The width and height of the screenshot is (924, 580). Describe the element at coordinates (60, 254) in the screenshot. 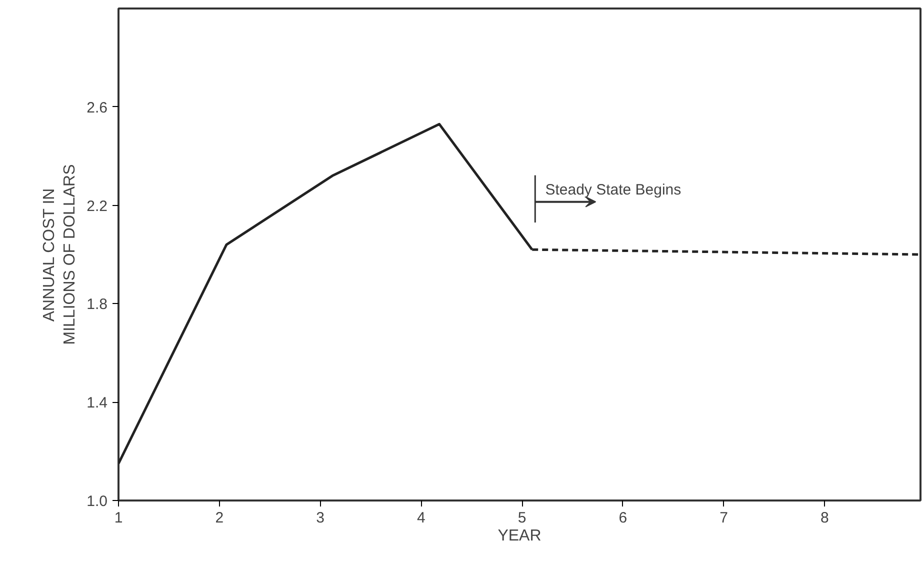

I see `y-axis-title: ANNUAL COST IN MILLIONS OF DOLLARS` at that location.